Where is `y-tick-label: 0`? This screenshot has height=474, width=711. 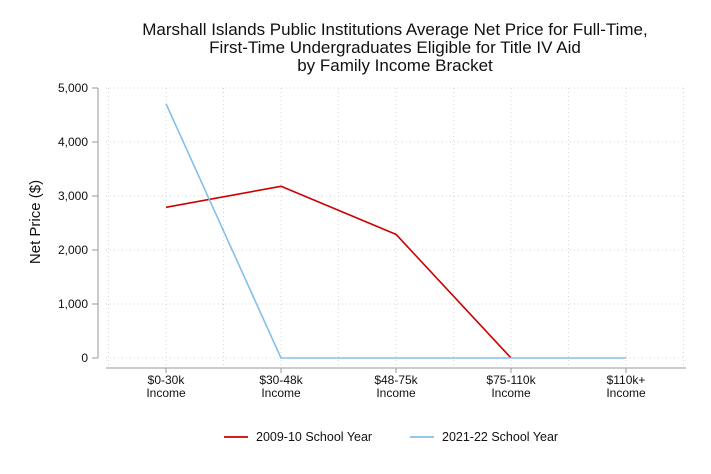
y-tick-label: 0 is located at coordinates (84, 358).